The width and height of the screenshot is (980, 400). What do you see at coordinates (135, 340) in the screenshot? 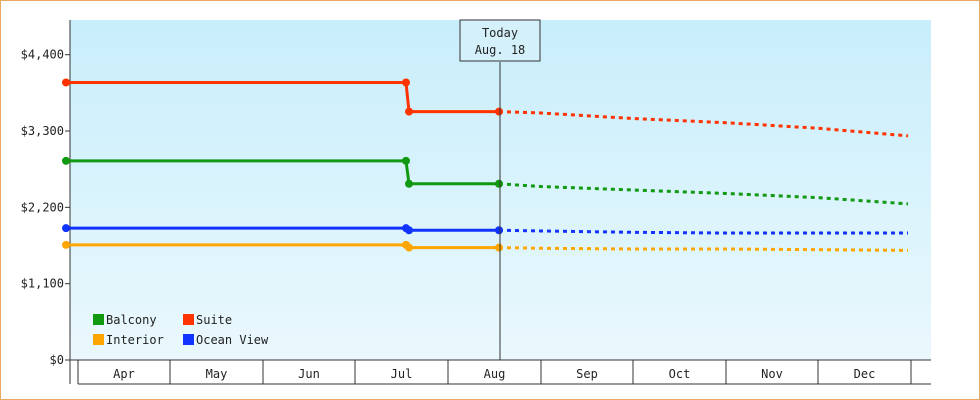
I see `legend-label: Interior` at bounding box center [135, 340].